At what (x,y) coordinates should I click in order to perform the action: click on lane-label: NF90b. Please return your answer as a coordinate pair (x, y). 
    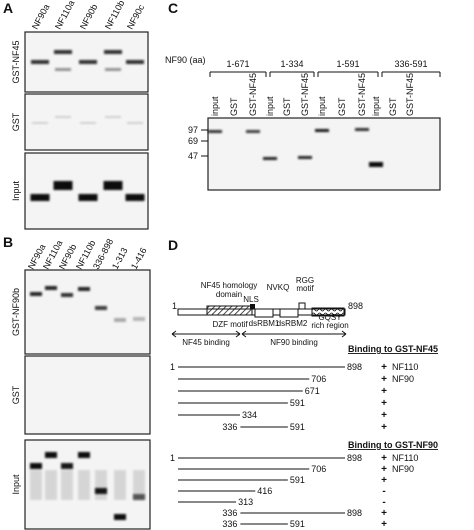
    Looking at the image, I should click on (89, 16).